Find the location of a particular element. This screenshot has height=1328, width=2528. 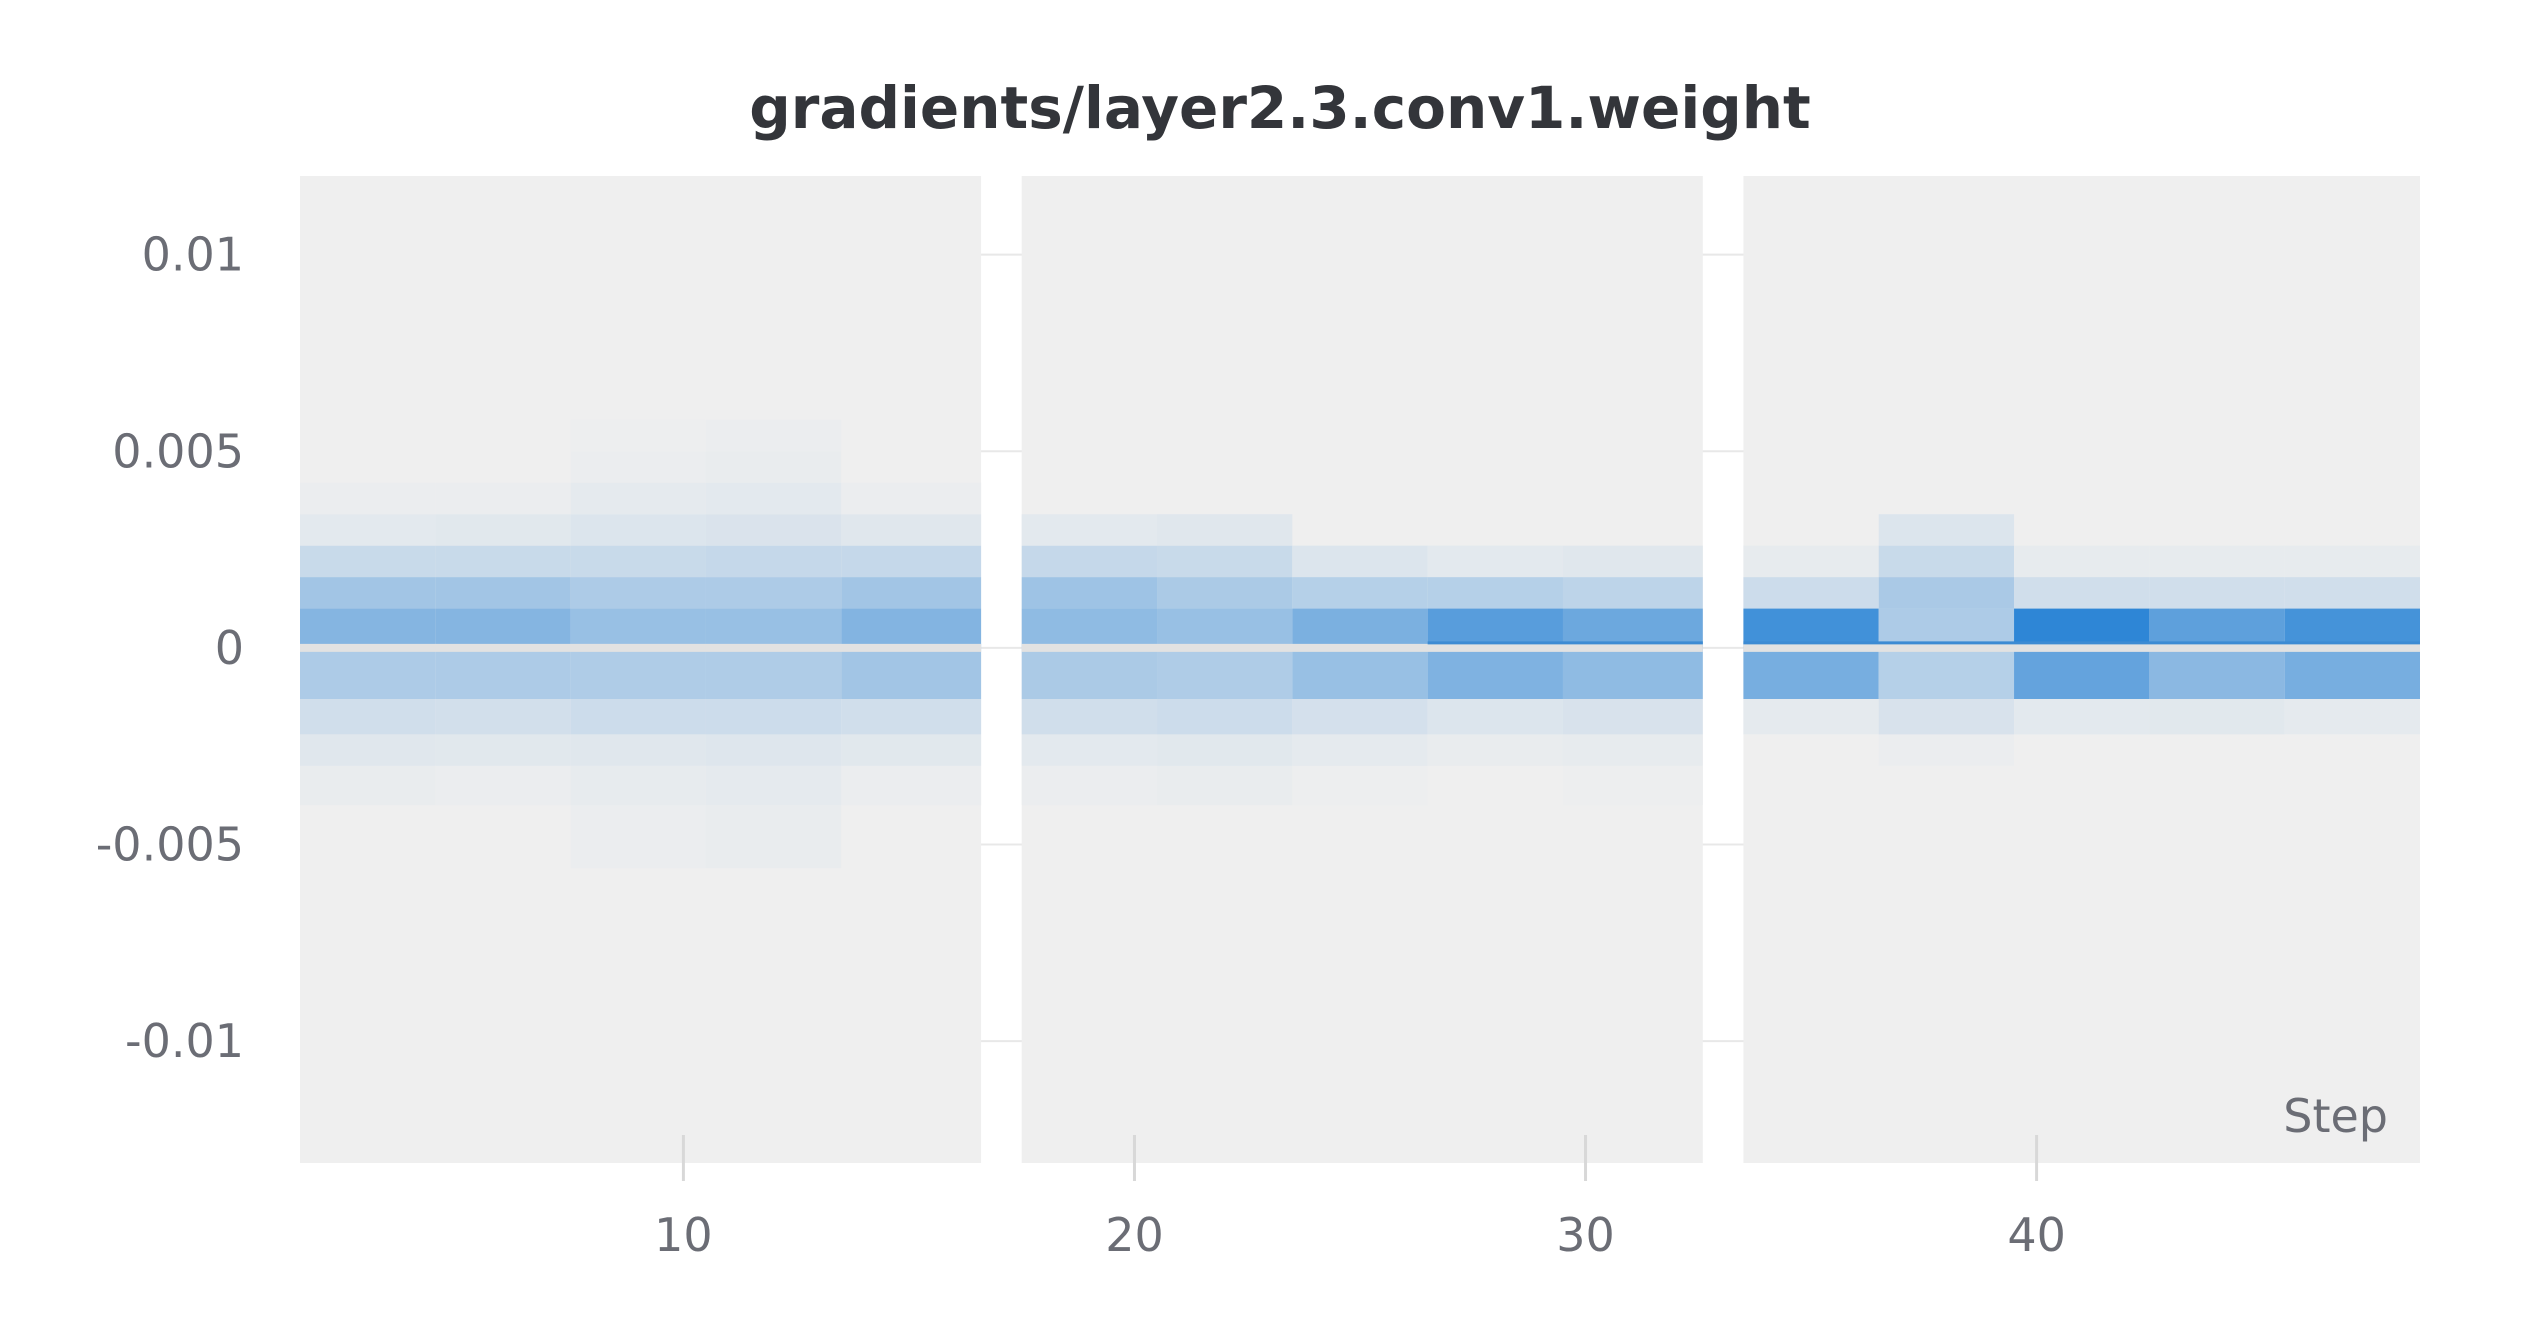

heatmap-cell-col3-bin12 is located at coordinates (638, 435).